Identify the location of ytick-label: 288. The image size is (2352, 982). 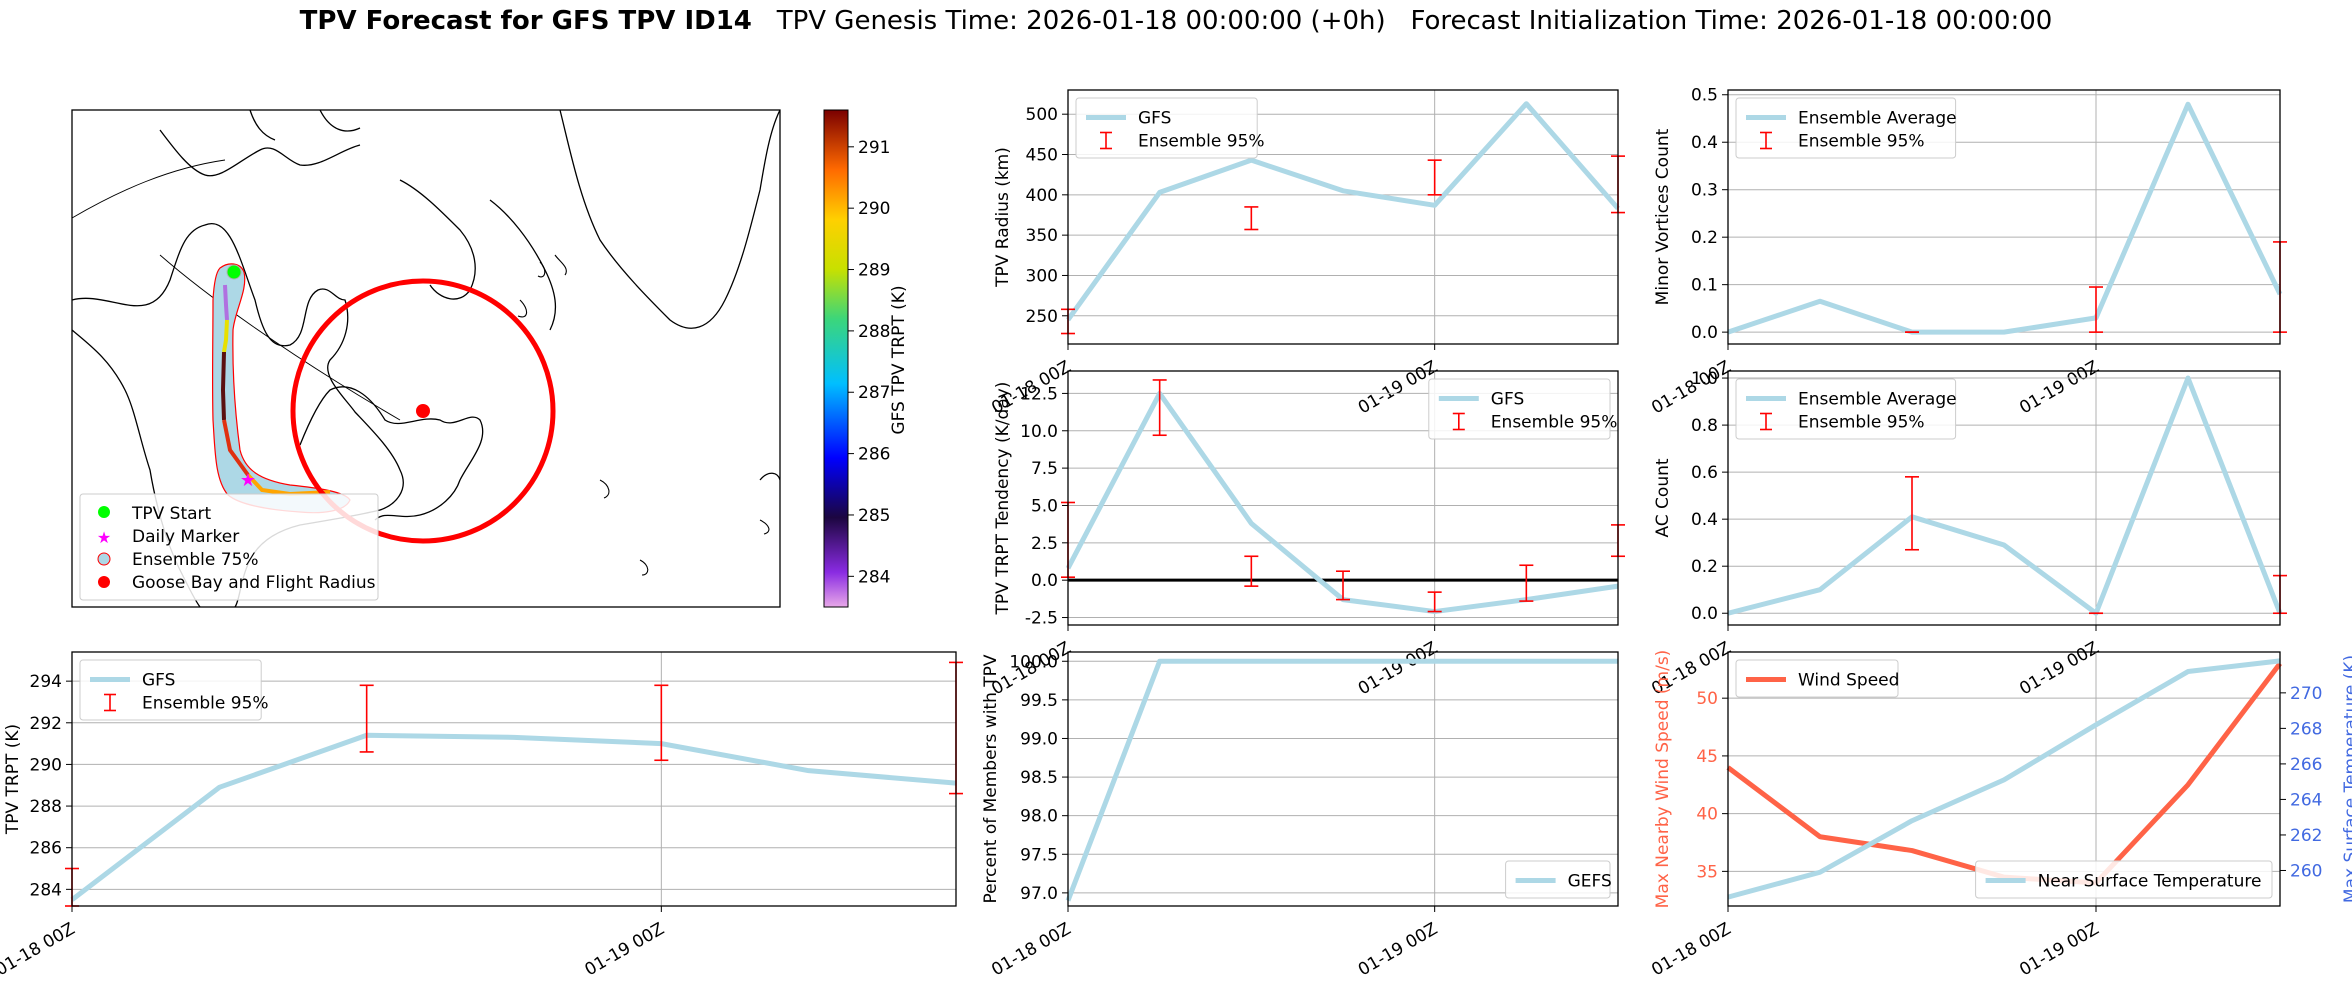
(46, 807).